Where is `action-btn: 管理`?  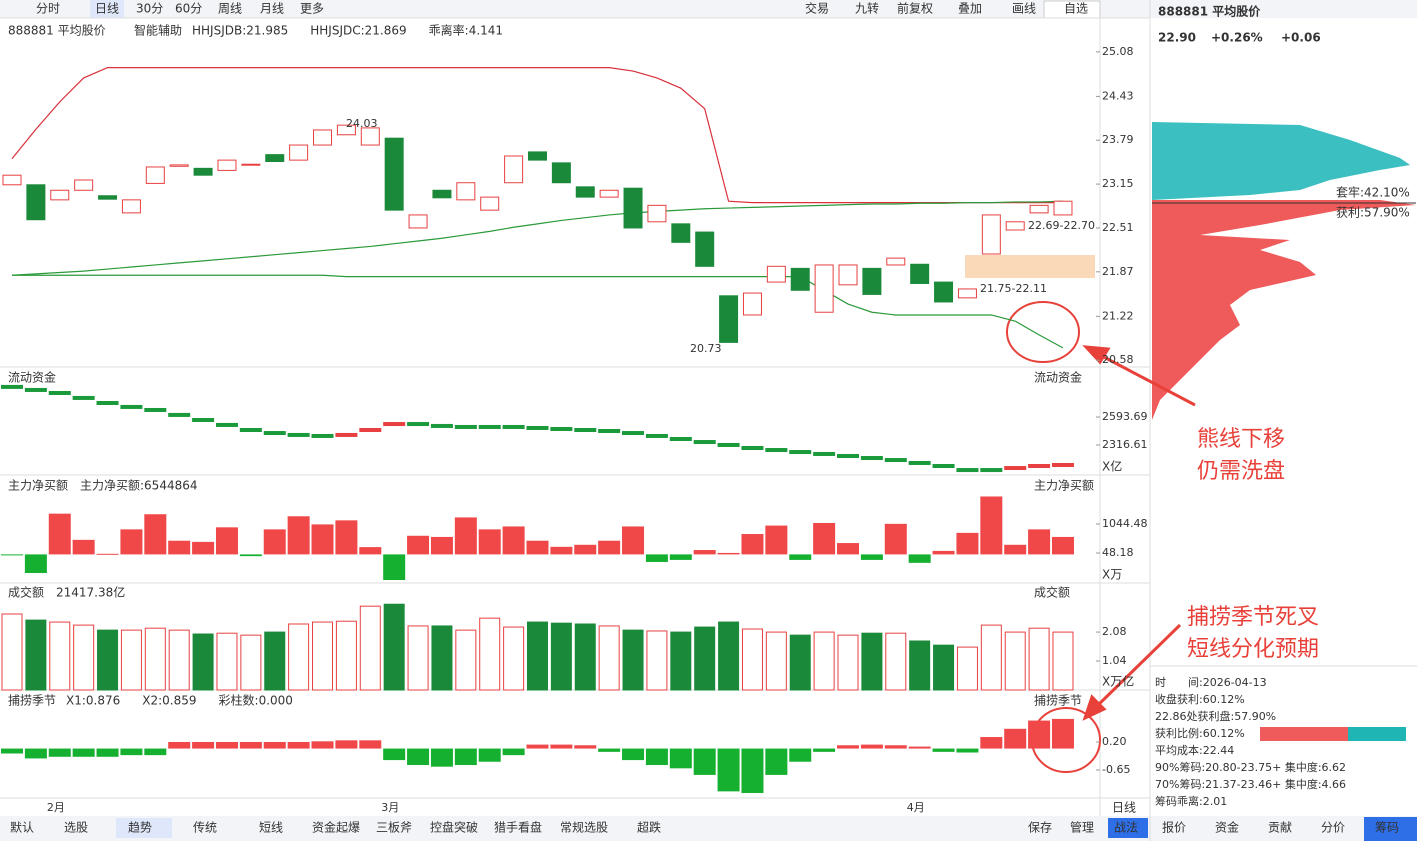
action-btn: 管理 is located at coordinates (1082, 827).